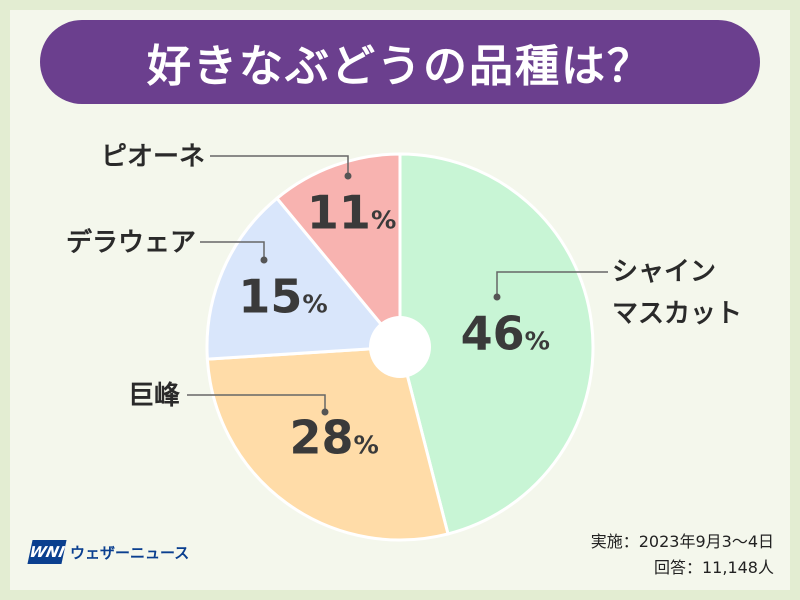 The height and width of the screenshot is (600, 800). Describe the element at coordinates (154, 396) in the screenshot. I see `category-label: 巨峰` at that location.